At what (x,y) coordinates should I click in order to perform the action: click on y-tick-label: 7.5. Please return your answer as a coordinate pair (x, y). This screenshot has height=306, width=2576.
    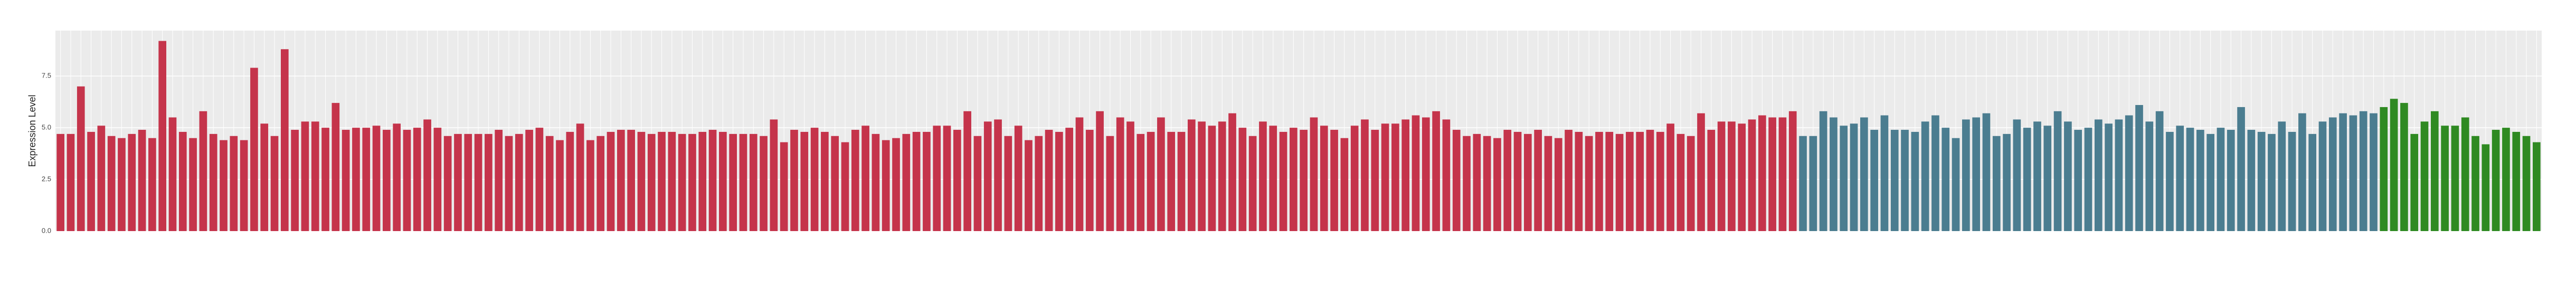
    Looking at the image, I should click on (46, 76).